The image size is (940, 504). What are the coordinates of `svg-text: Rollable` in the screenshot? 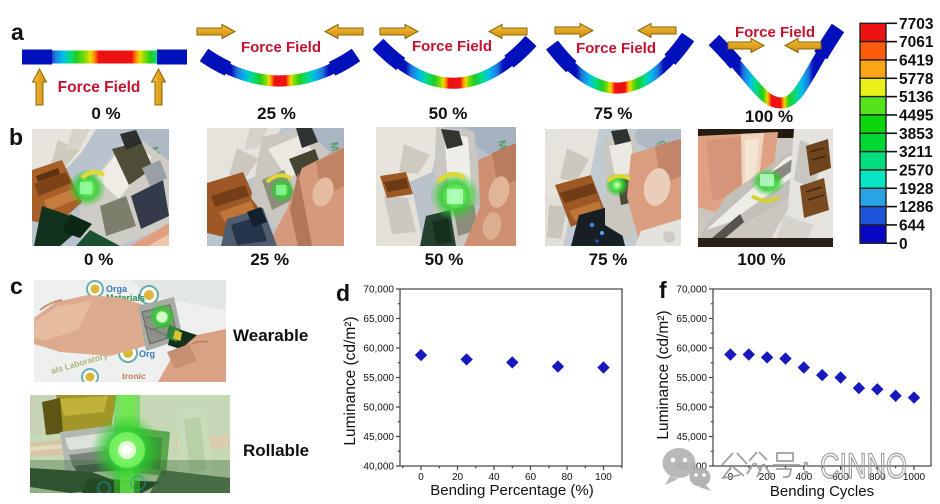 It's located at (276, 450).